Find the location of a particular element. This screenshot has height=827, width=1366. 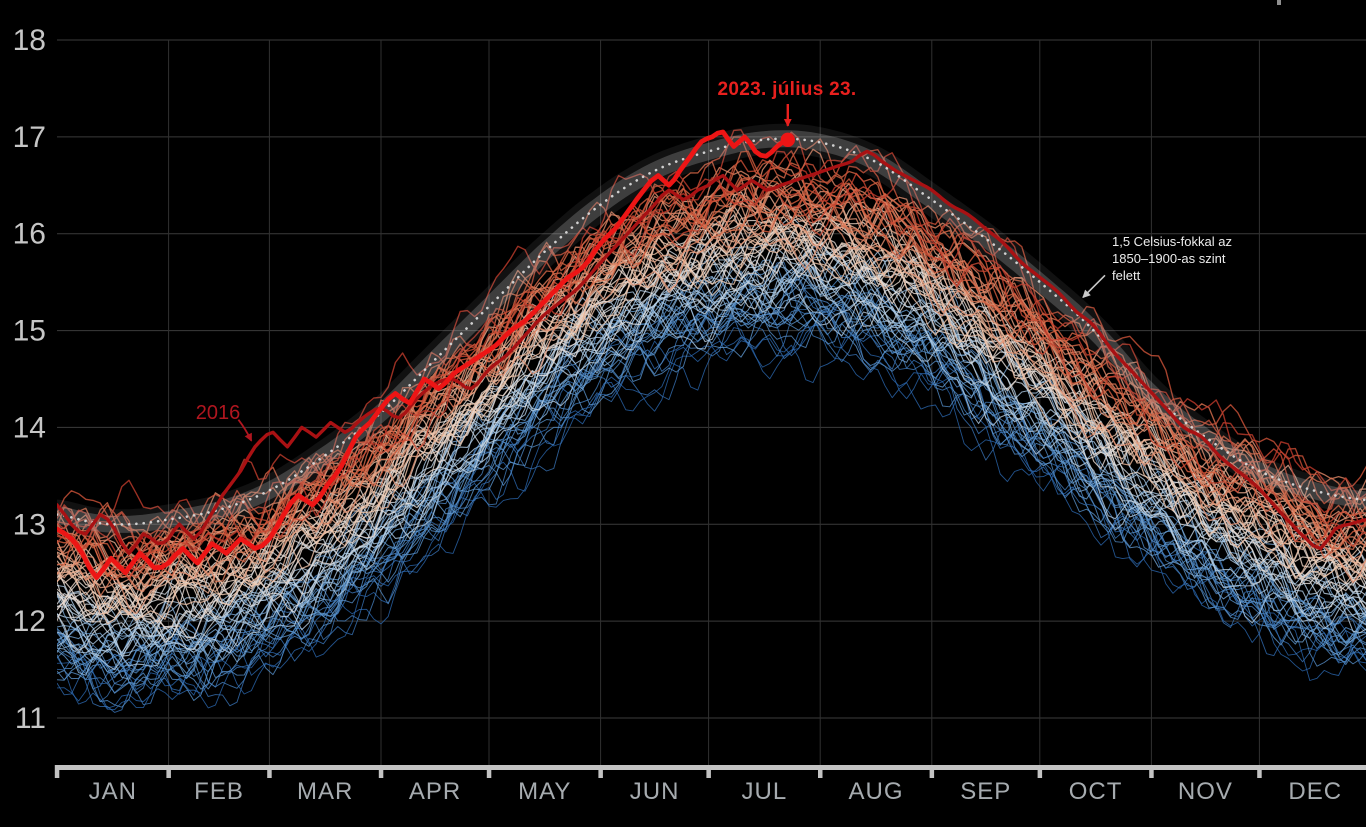

x-axis: JAN FEB MAR APR MAY JUN JUL AUG SEP OCT NOV DEC is located at coordinates (710, 785).